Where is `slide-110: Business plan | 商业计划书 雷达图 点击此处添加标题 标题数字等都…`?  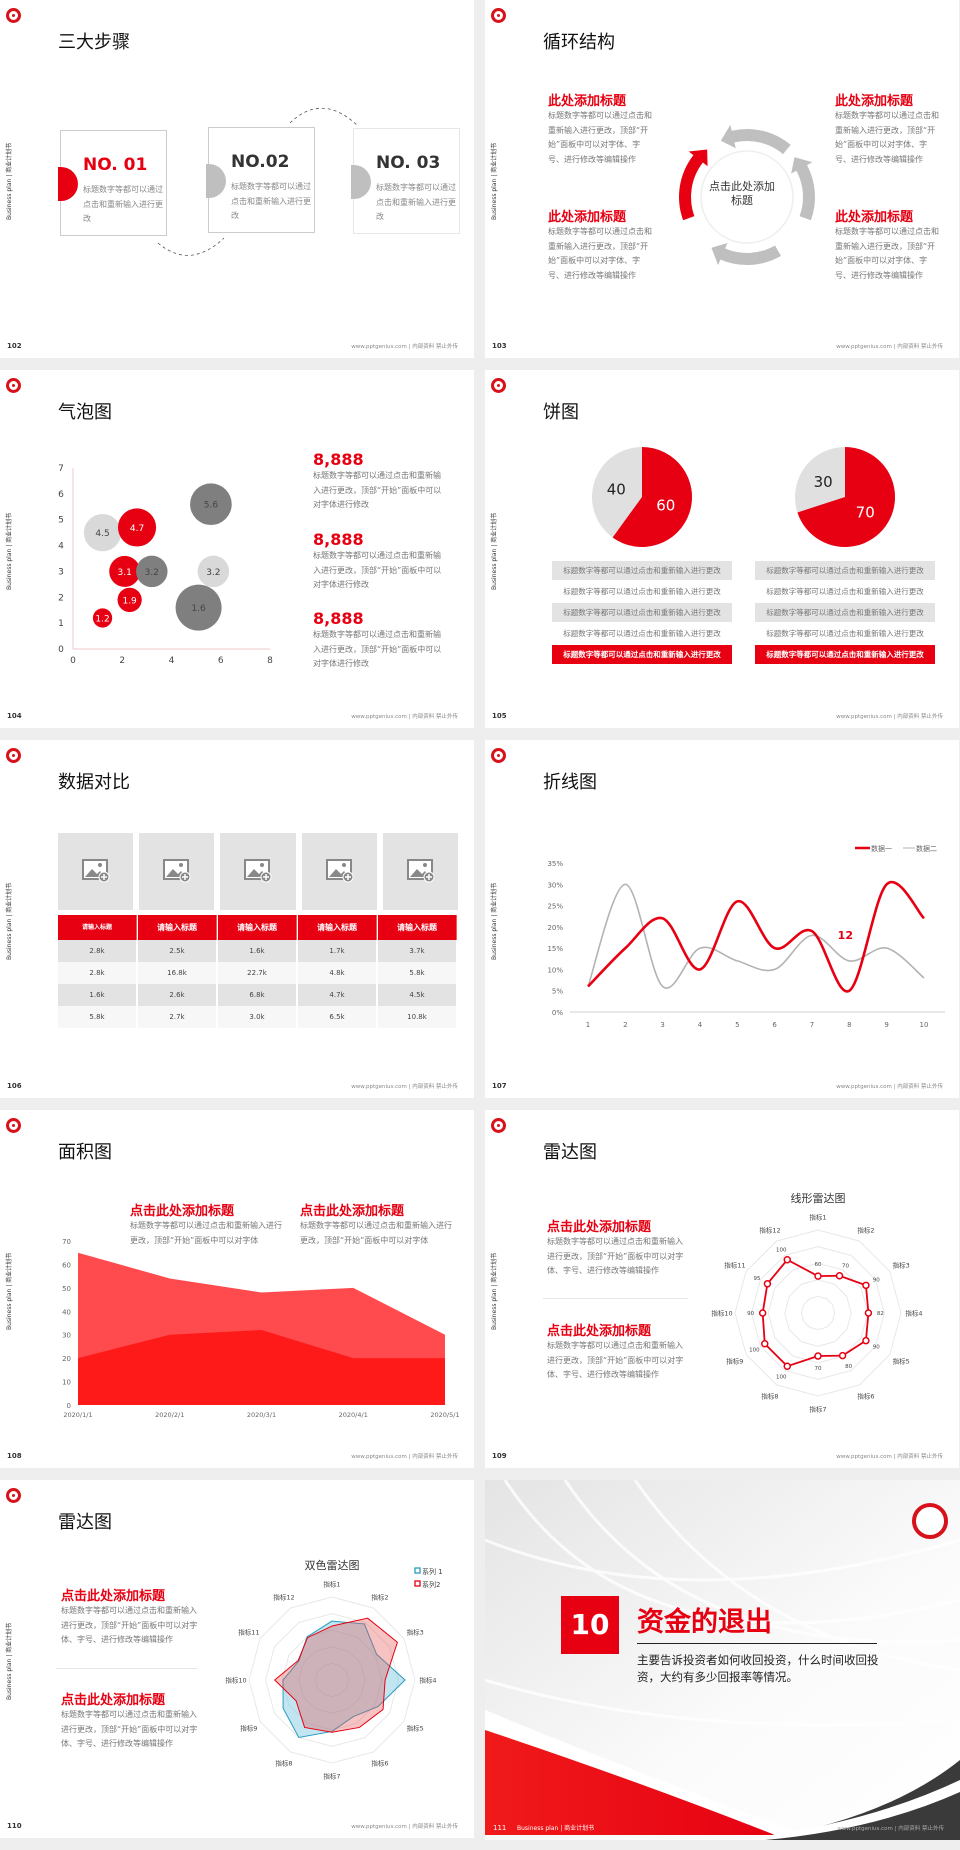
slide-110: Business plan | 商业计划书 雷达图 点击此处添加标题 标题数字等都… is located at coordinates (237, 1659).